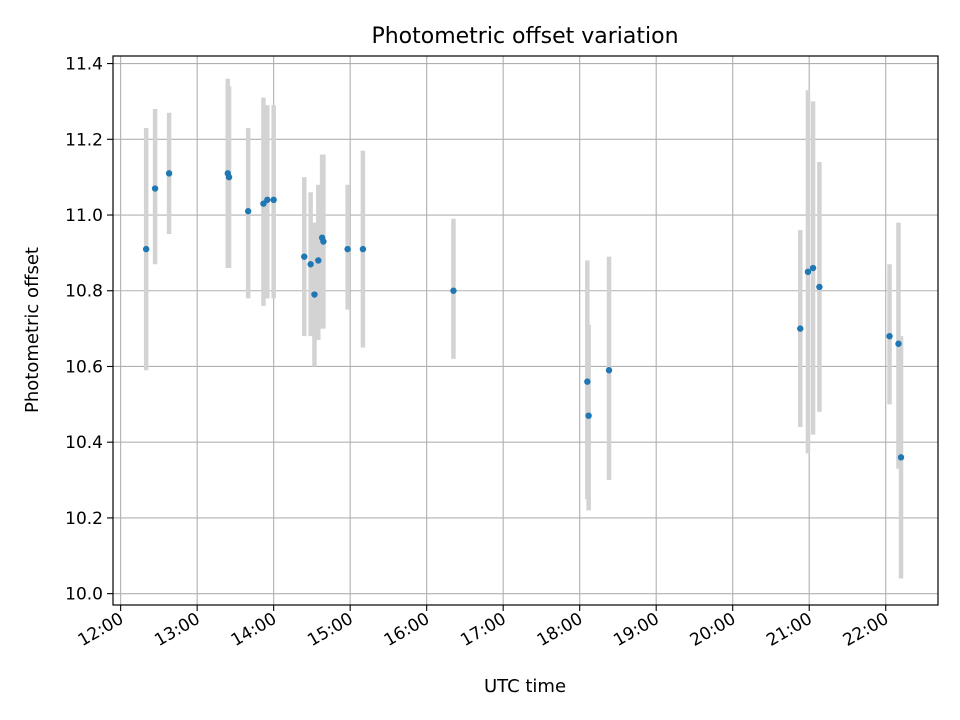 The image size is (960, 720). Describe the element at coordinates (101, 630) in the screenshot. I see `x-tick-label: 12:00` at that location.